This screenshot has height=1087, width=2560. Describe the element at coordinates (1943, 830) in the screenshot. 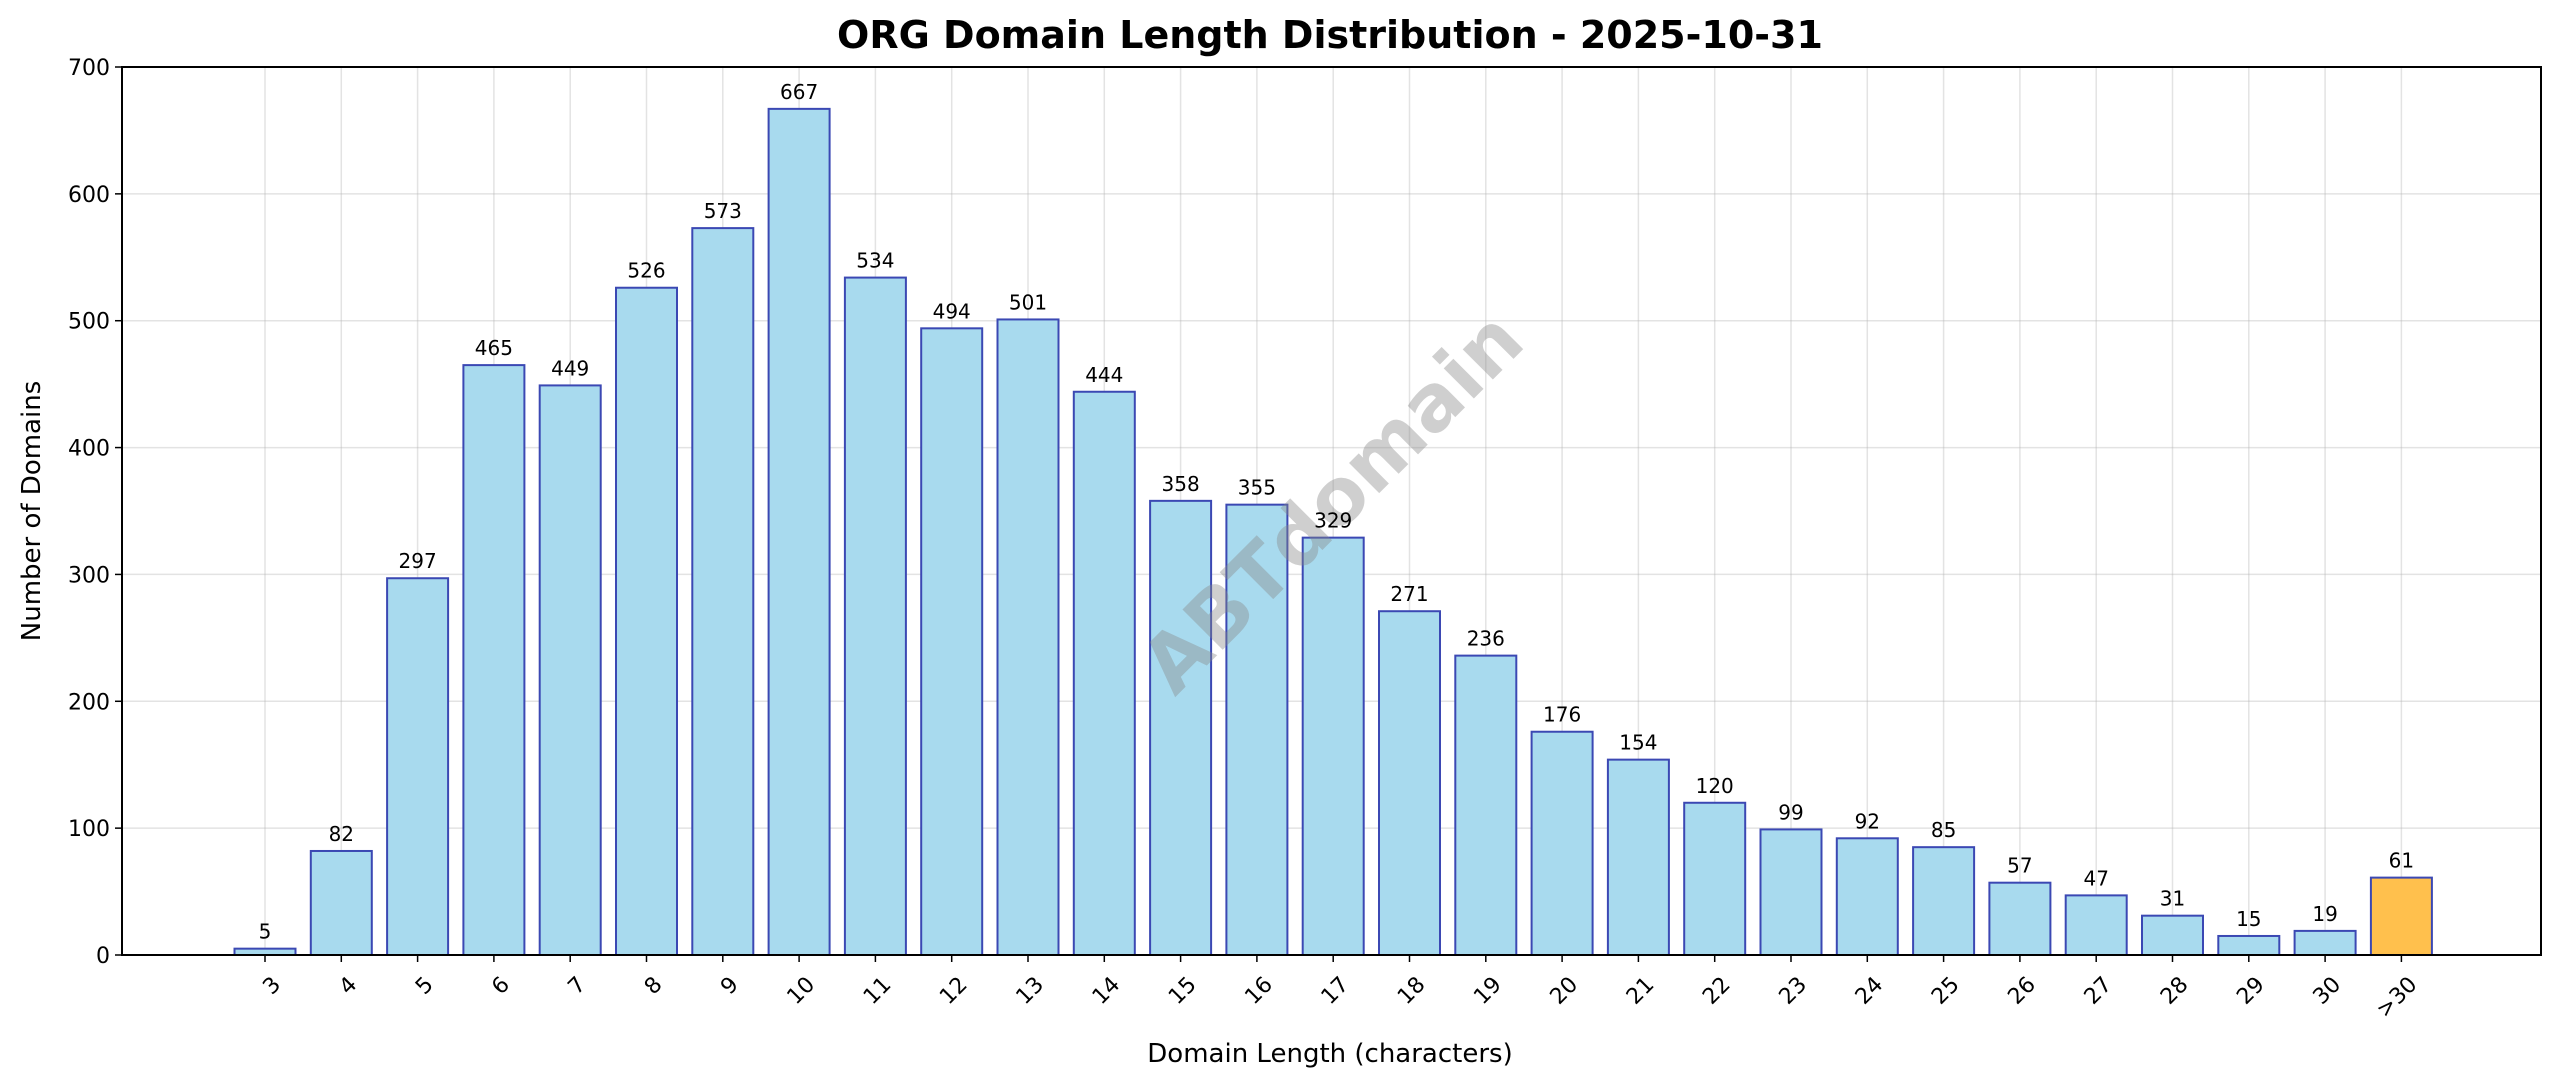

I see `data-label: 85` at that location.